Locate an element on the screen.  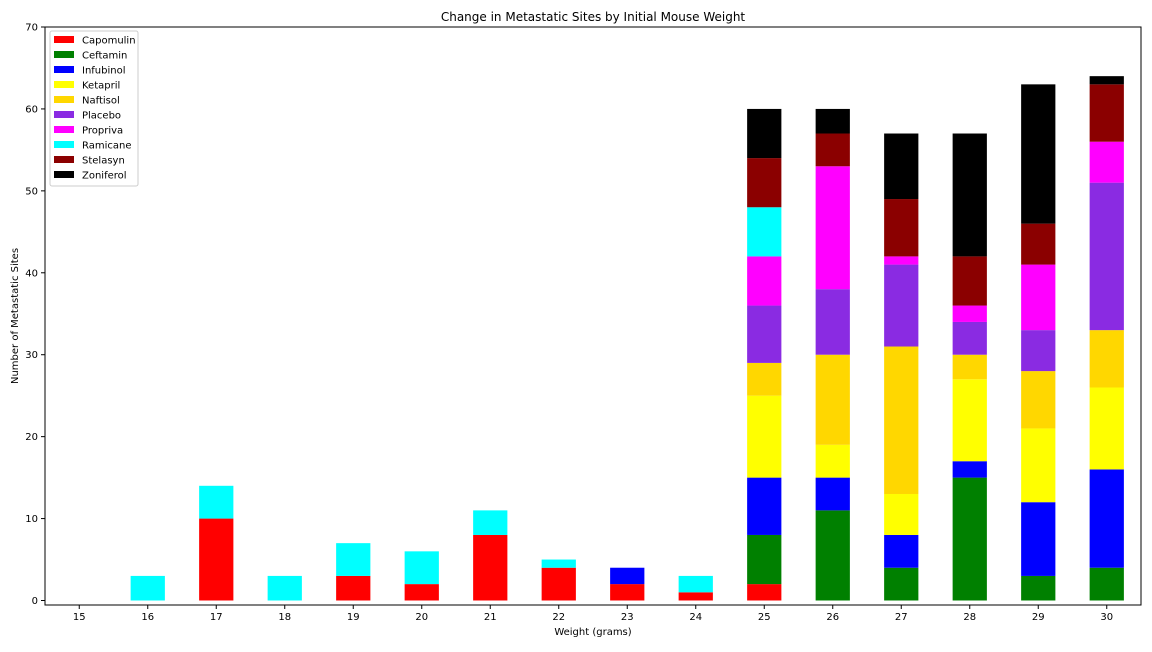
x-tick-label: 26 is located at coordinates (832, 617).